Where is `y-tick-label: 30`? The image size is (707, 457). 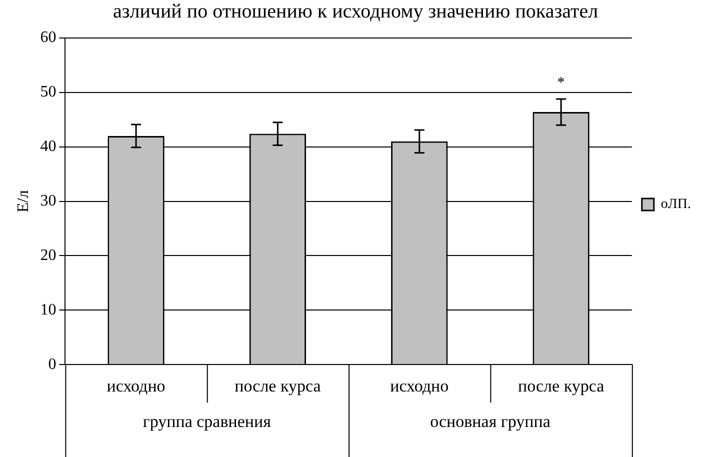
y-tick-label: 30 is located at coordinates (48, 201).